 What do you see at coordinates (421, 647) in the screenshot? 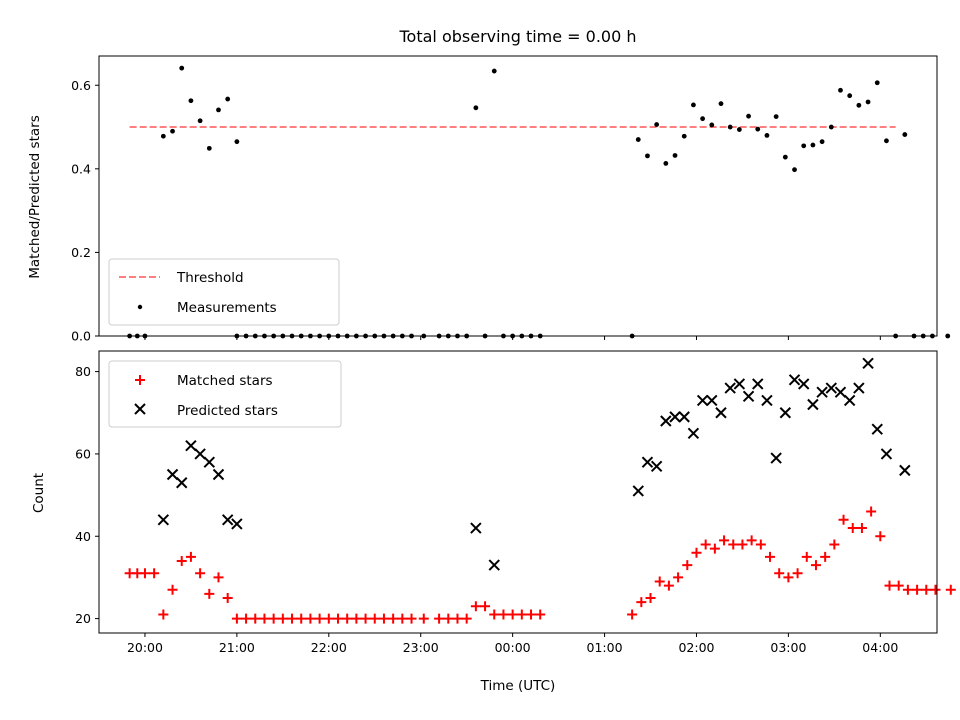
I see `x-tick-label: 23:00` at bounding box center [421, 647].